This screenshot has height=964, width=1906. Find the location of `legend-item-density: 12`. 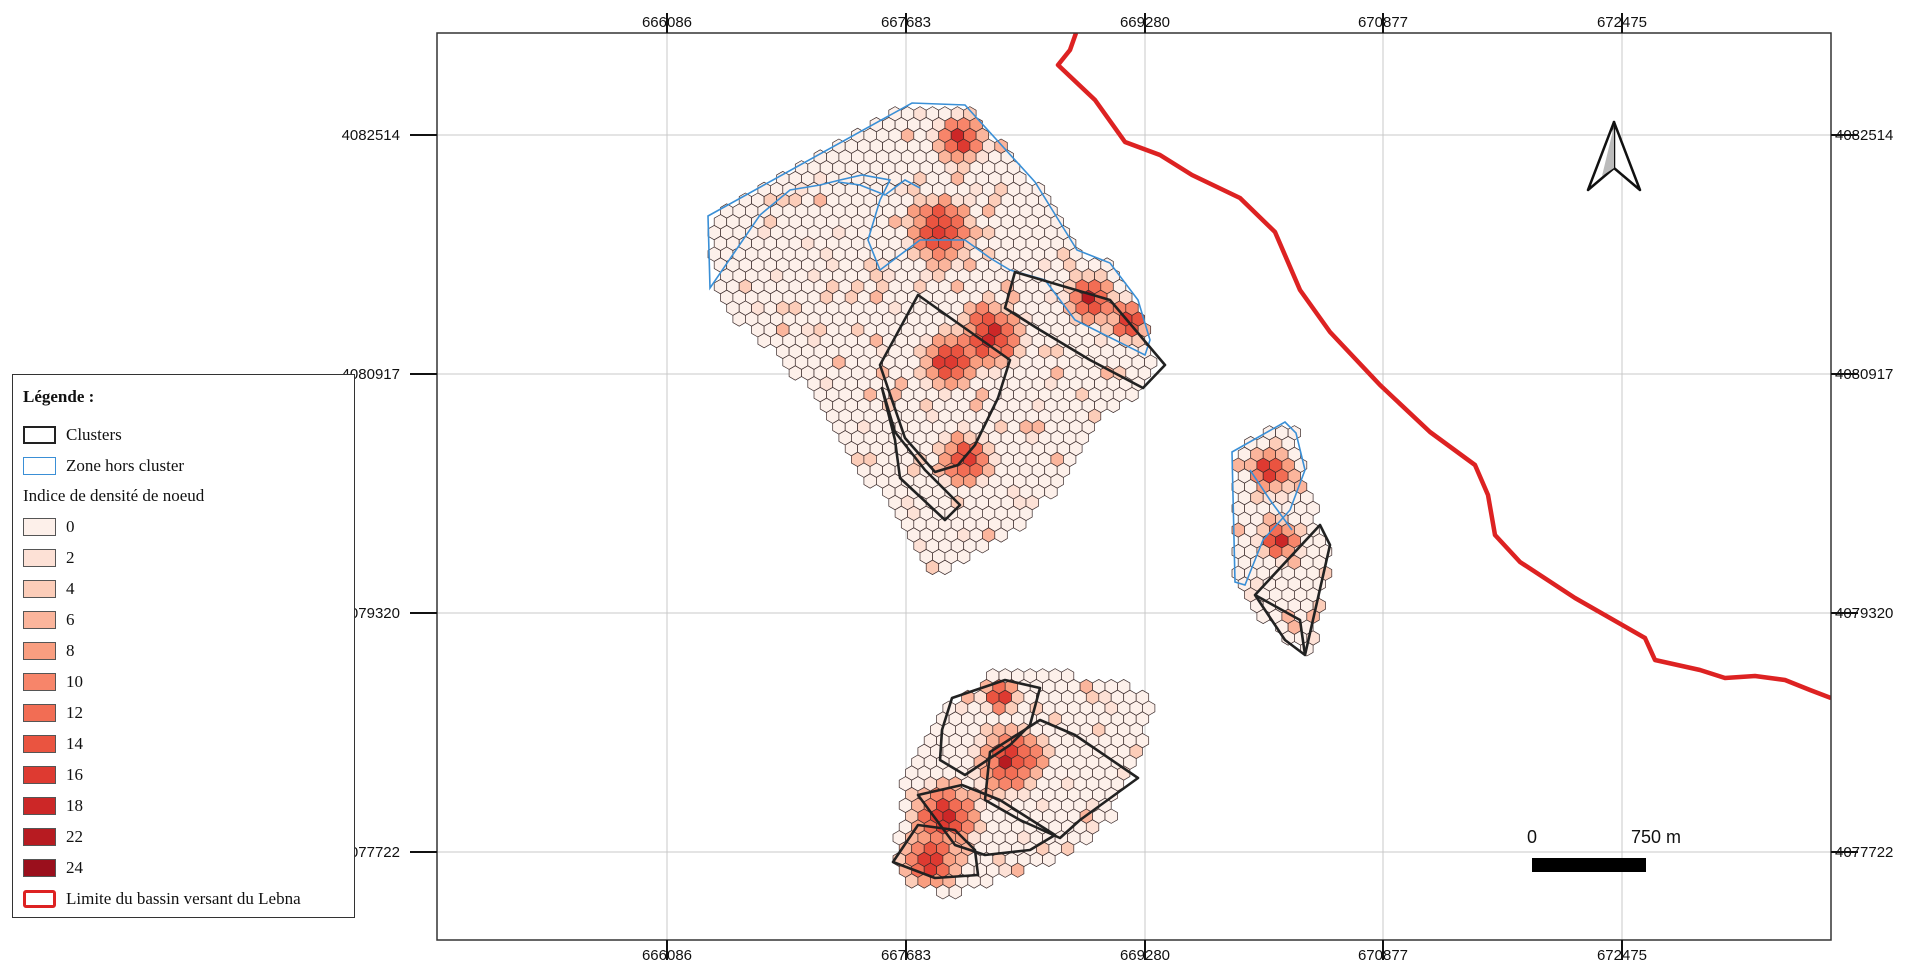

legend-item-density: 12 is located at coordinates (183, 712).